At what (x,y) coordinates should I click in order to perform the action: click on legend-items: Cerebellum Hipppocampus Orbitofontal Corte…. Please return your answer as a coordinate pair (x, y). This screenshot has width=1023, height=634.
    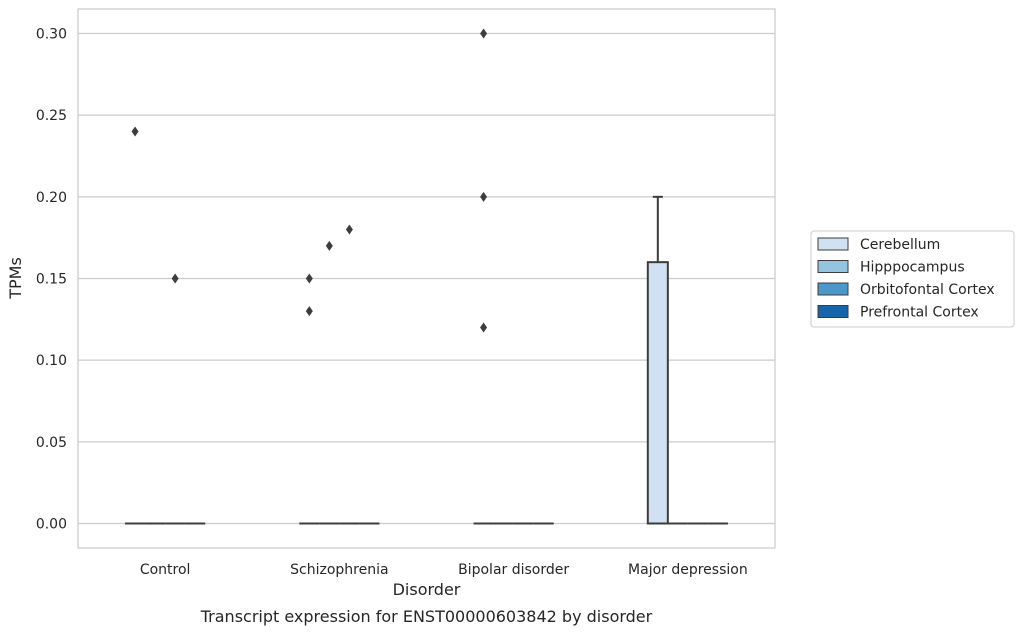
    Looking at the image, I should click on (906, 279).